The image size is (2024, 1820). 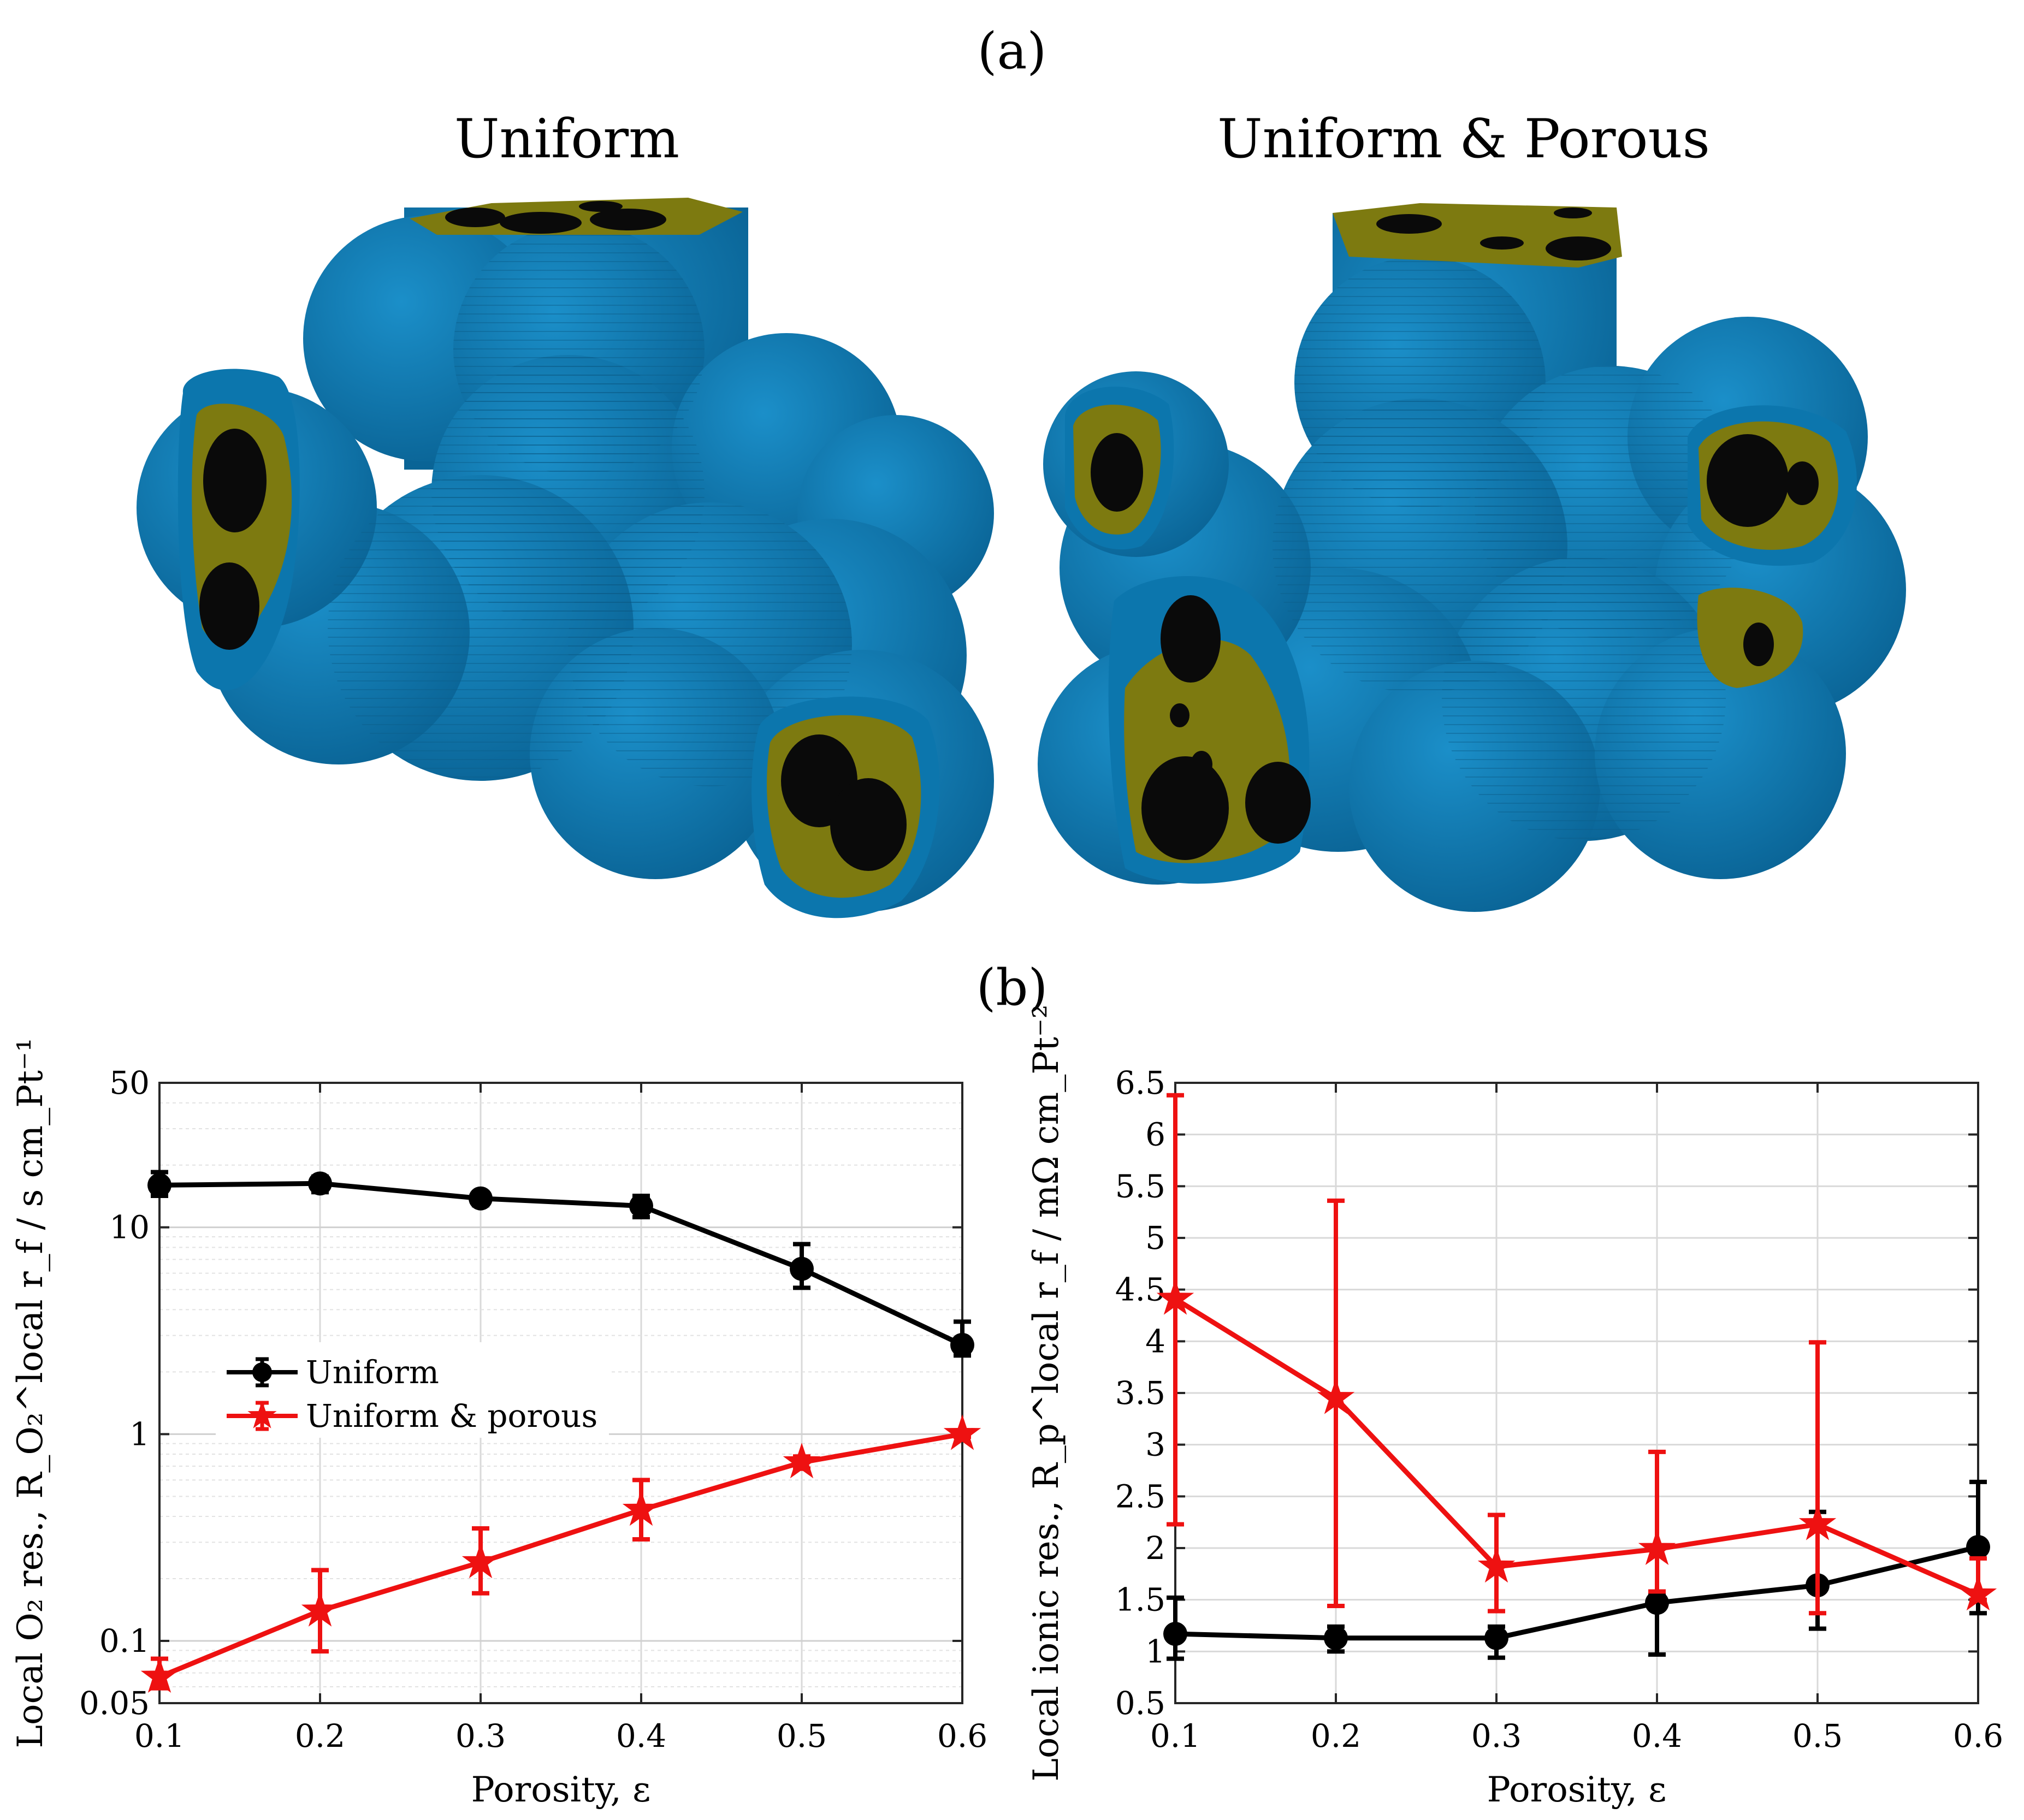 I want to click on legend: Uniform Uniform & porous, so click(x=412, y=1390).